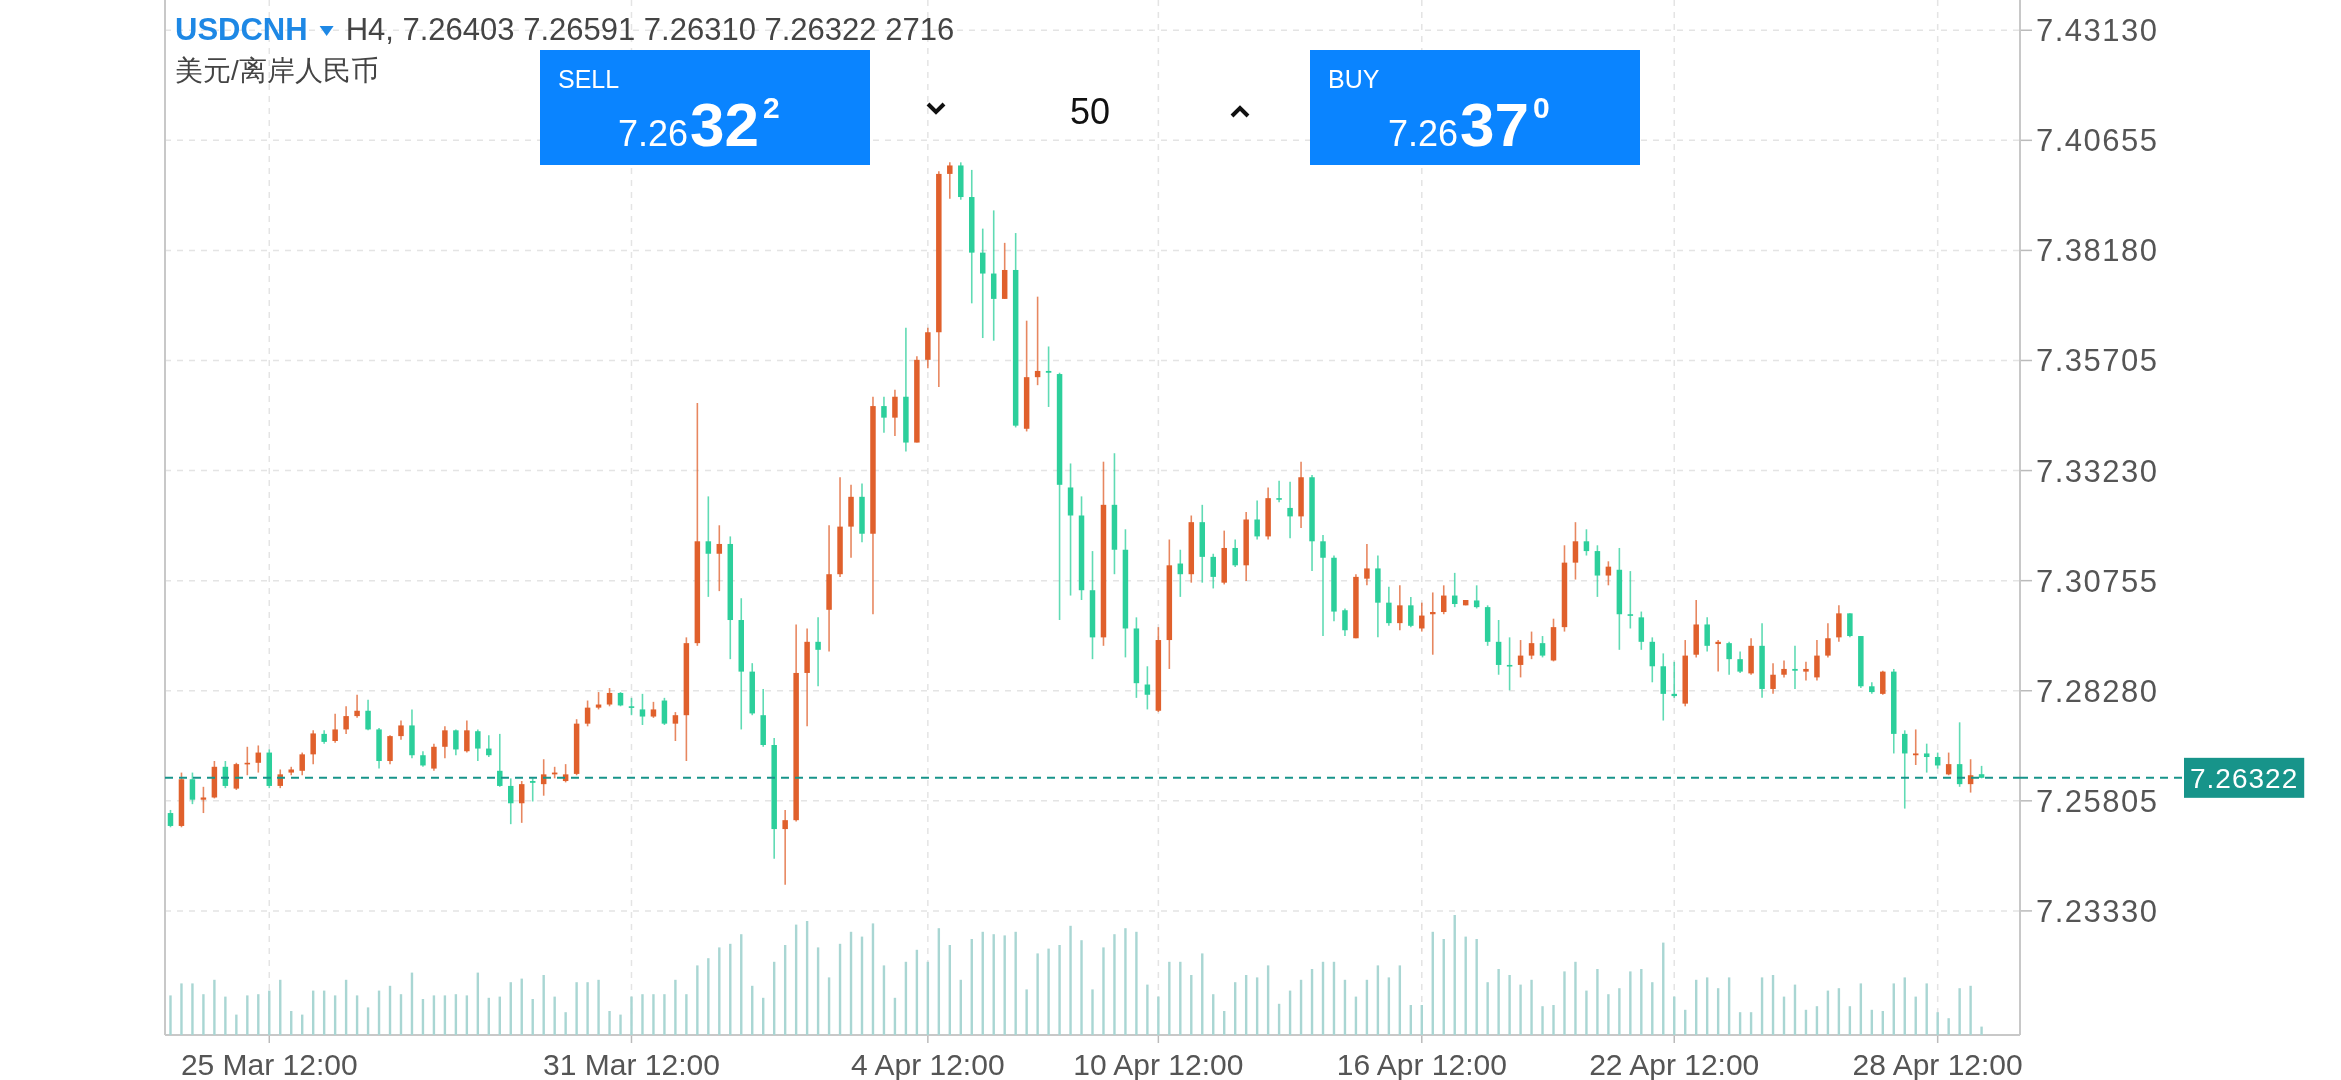  I want to click on x-tick-label: 25 Mar 12:00, so click(269, 1064).